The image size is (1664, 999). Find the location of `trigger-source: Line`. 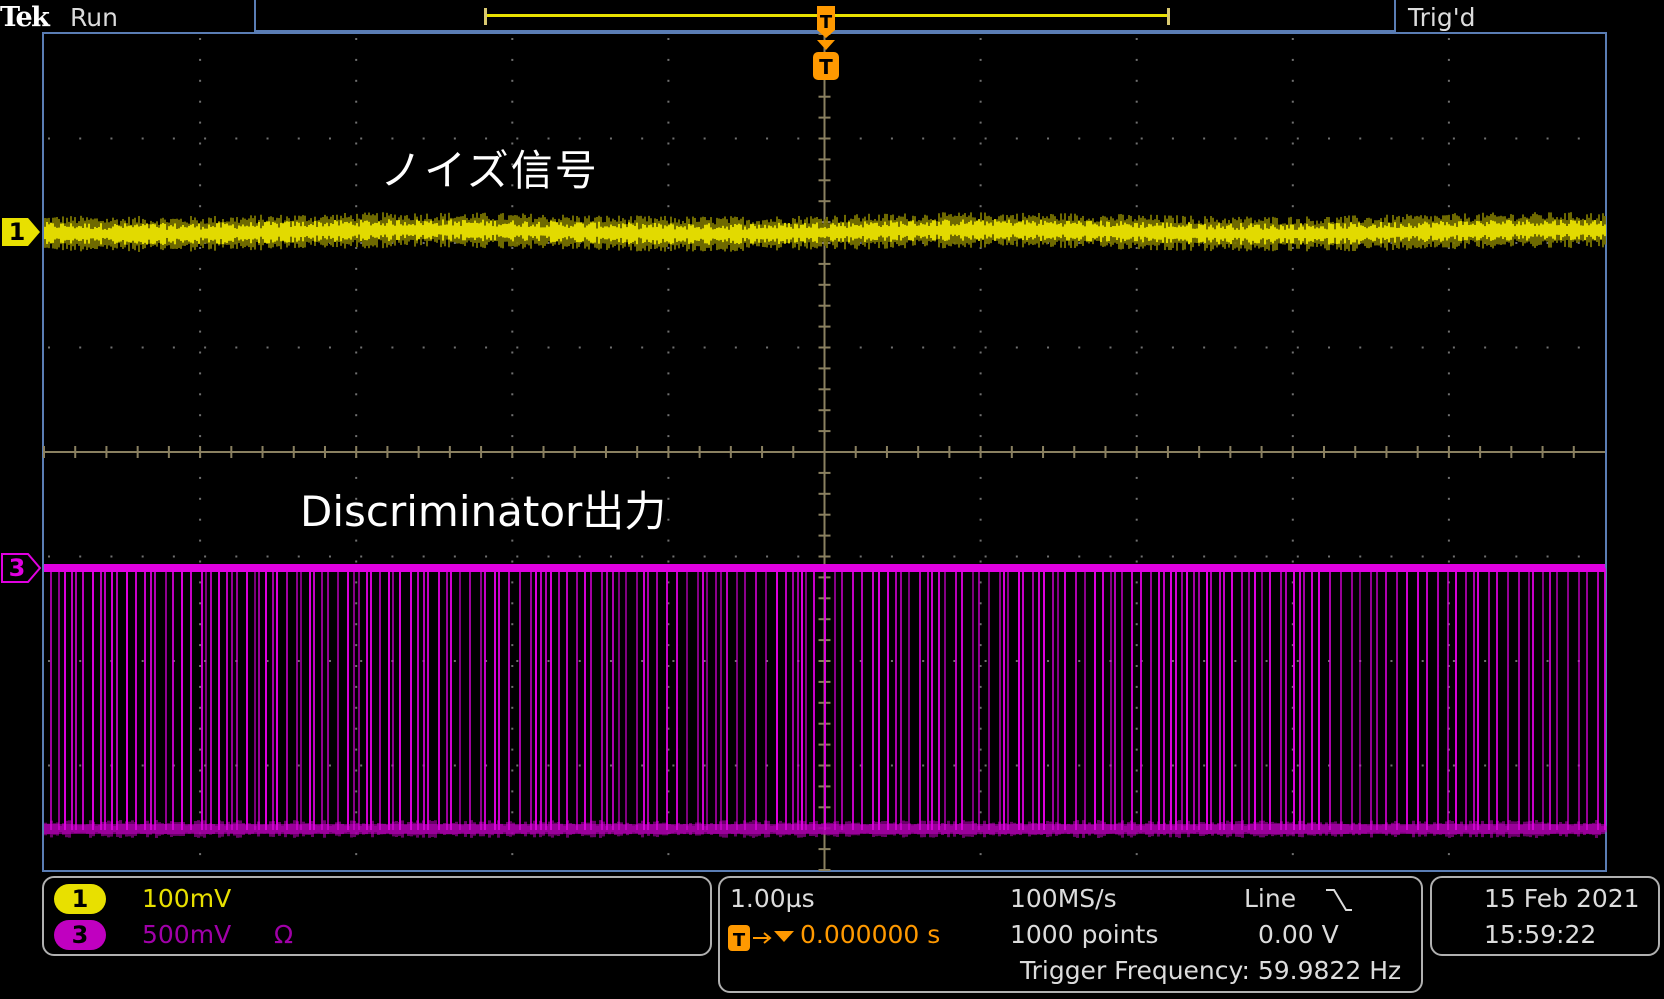

trigger-source: Line is located at coordinates (1270, 898).